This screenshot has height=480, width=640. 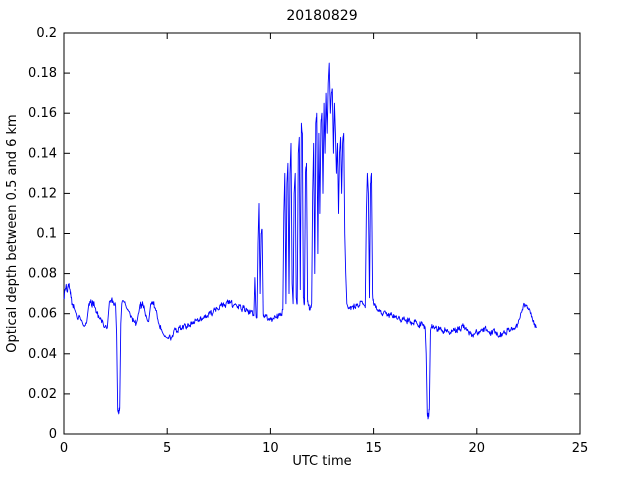 I want to click on y-tick-label: 0.12, so click(x=42, y=193).